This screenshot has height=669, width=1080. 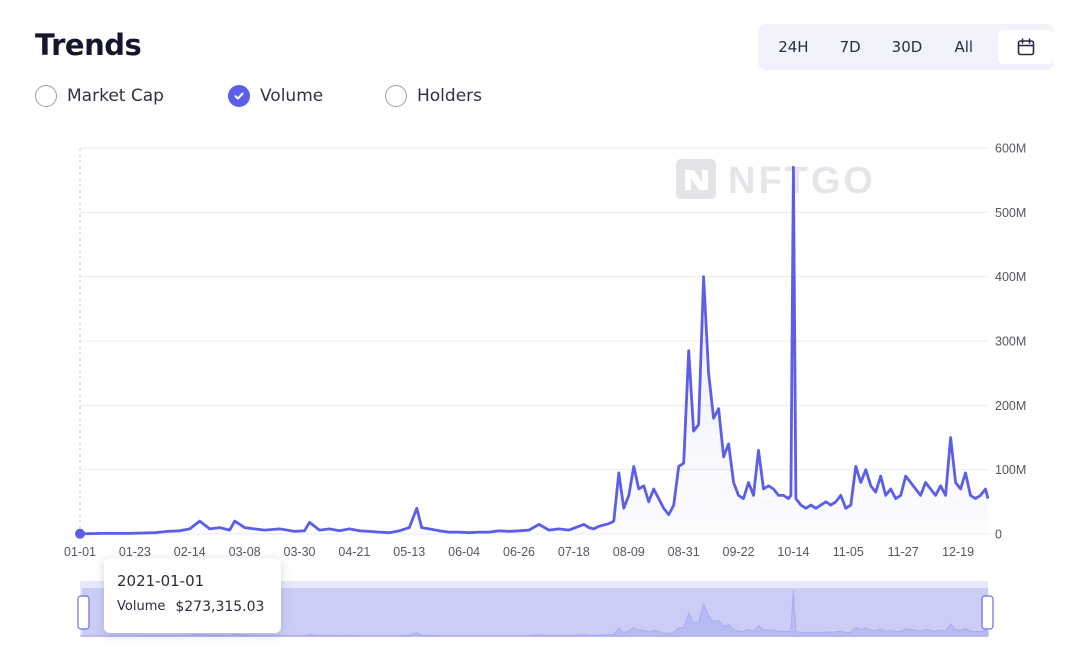 What do you see at coordinates (80, 552) in the screenshot?
I see `x-tick-label: 01-01` at bounding box center [80, 552].